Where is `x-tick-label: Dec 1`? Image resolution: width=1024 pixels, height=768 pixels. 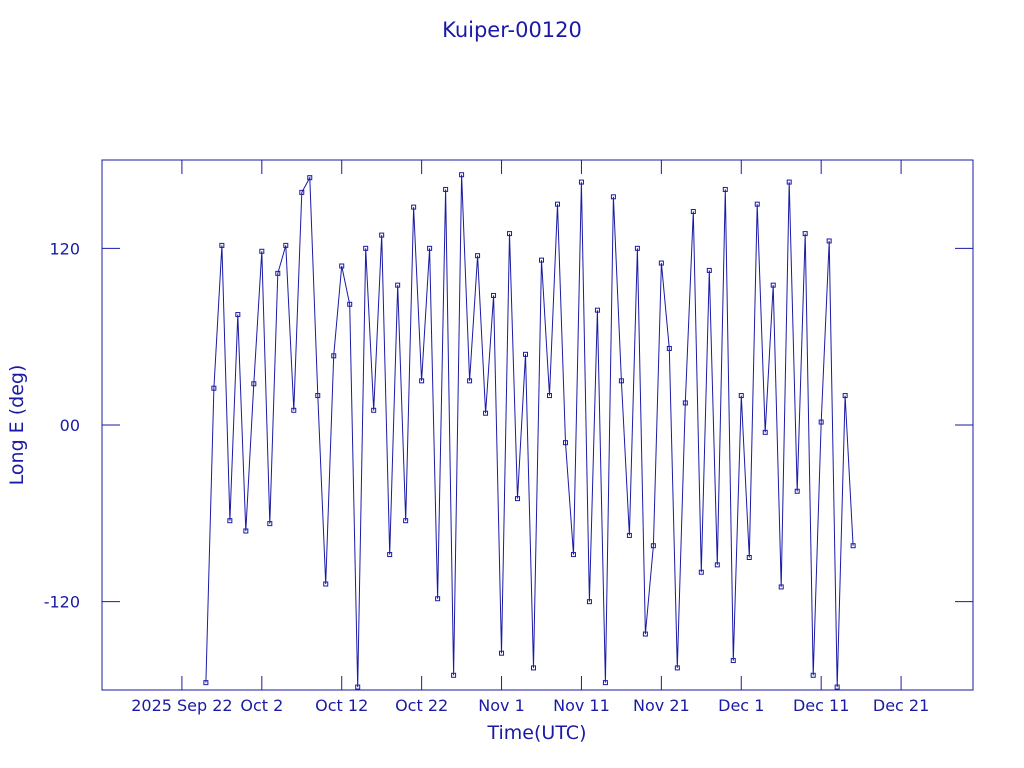 x-tick-label: Dec 1 is located at coordinates (741, 705).